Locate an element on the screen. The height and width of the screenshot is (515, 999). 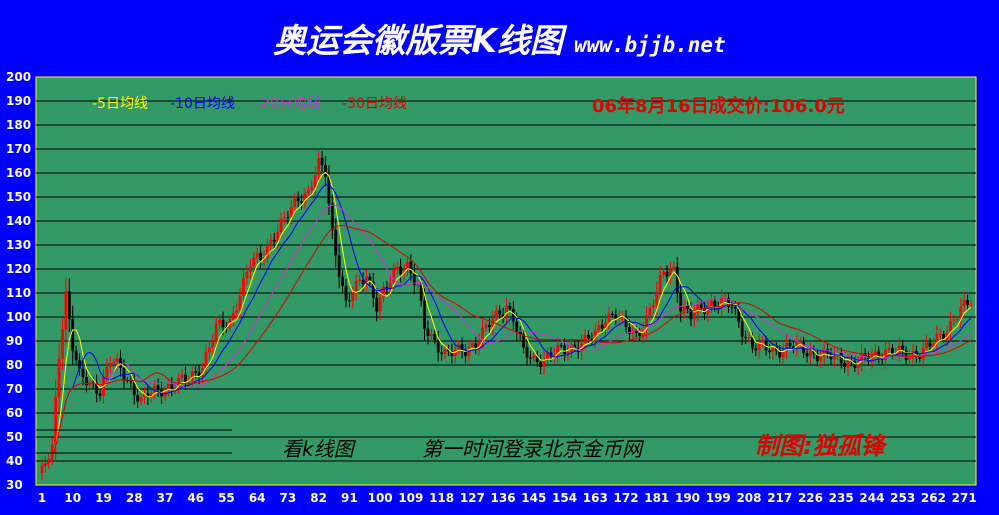
y-tick-label: 60 is located at coordinates (14, 413).